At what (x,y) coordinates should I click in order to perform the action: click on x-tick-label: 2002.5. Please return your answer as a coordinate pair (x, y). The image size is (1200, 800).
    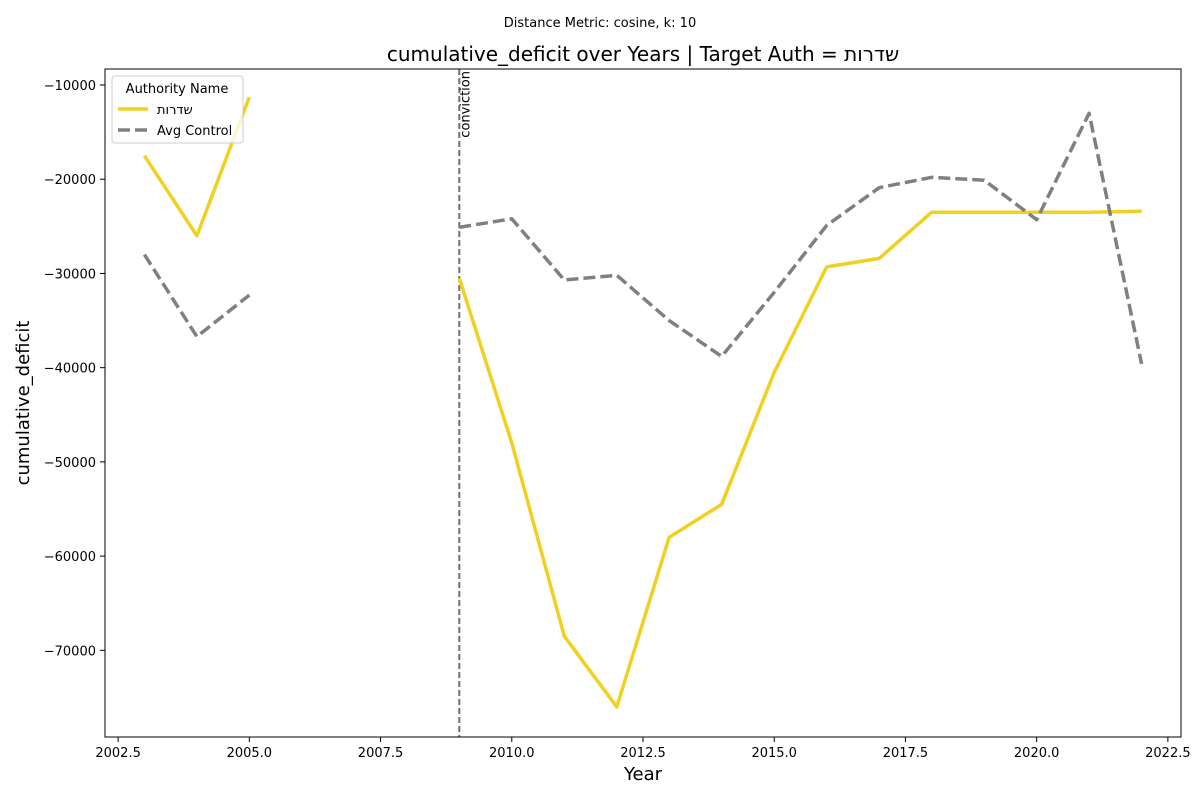
    Looking at the image, I should click on (118, 753).